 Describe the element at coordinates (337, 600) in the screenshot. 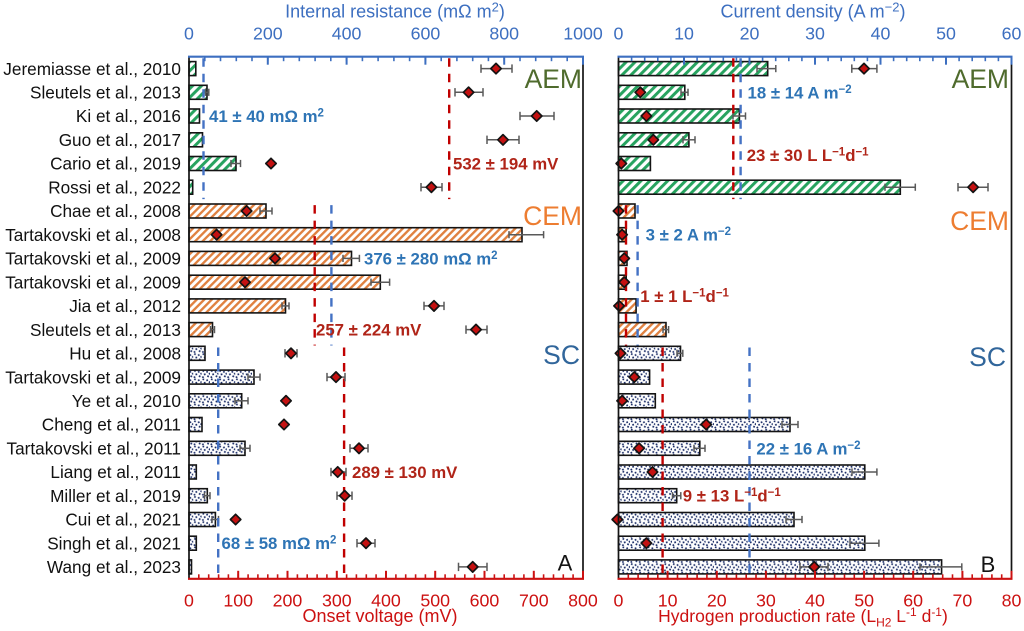

I see `svg-text: 300` at that location.